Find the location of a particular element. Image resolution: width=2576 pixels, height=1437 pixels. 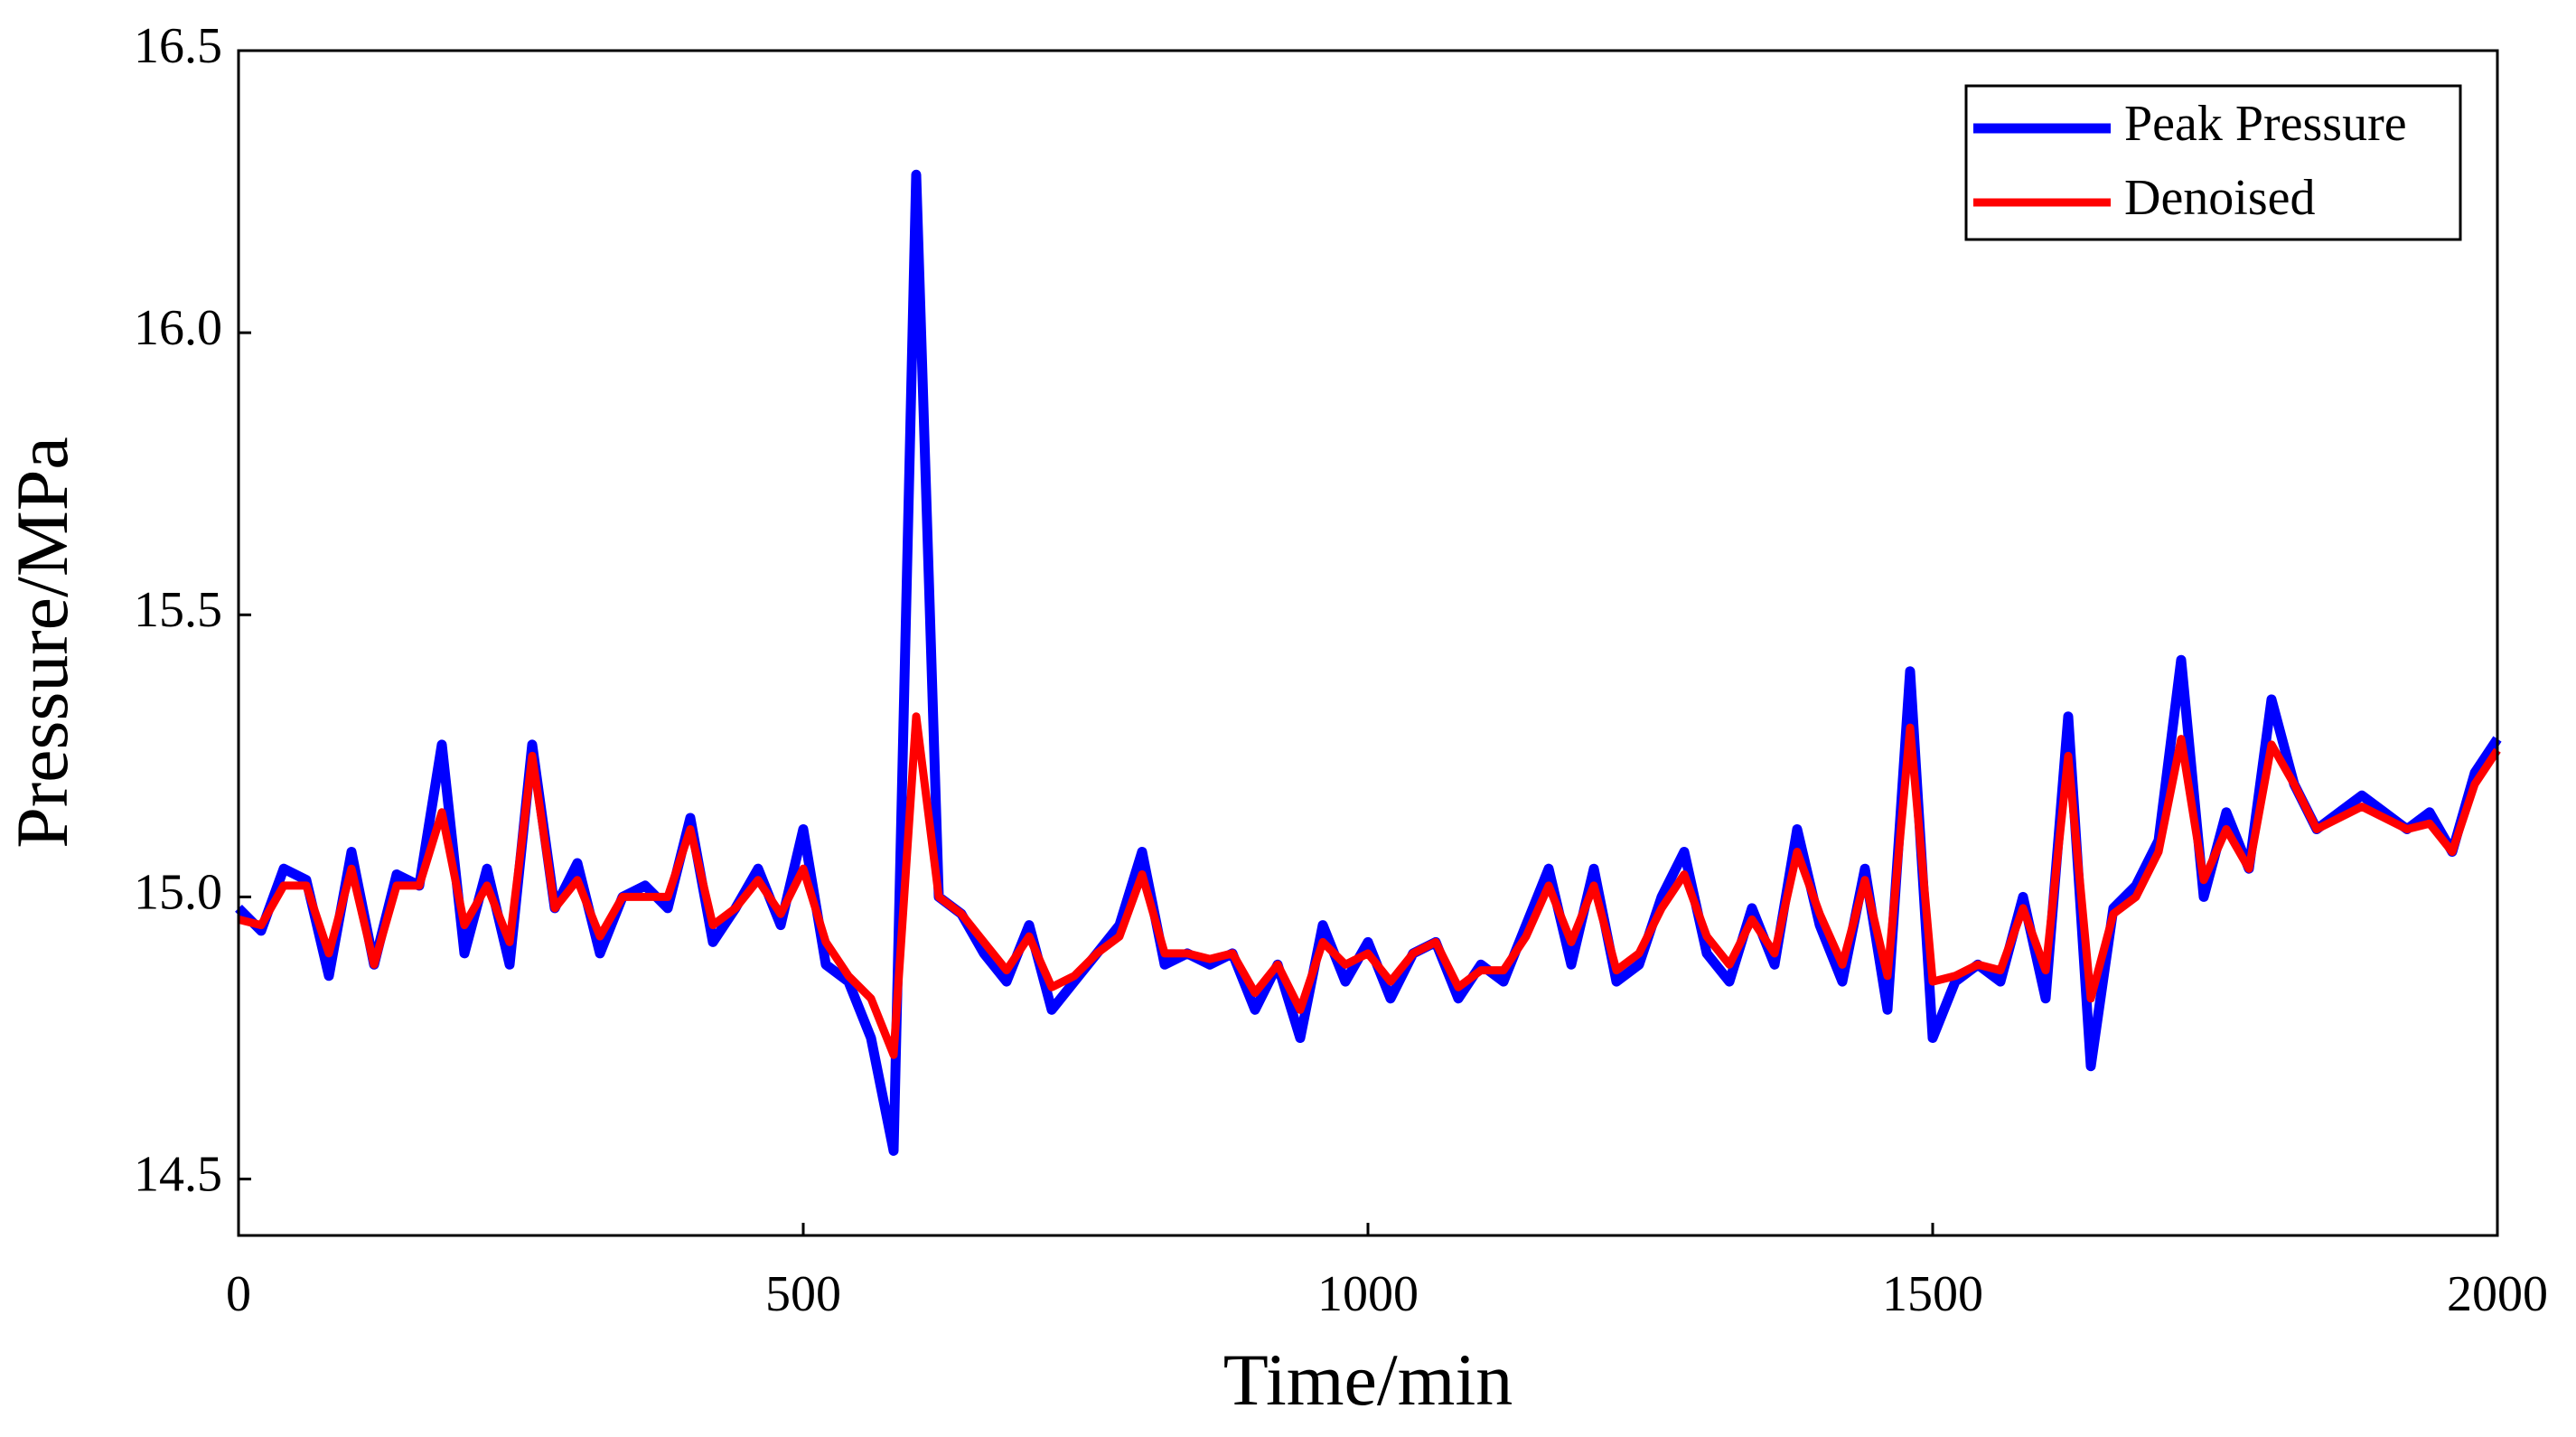

y-tick-label: 14.5 is located at coordinates (178, 1174).